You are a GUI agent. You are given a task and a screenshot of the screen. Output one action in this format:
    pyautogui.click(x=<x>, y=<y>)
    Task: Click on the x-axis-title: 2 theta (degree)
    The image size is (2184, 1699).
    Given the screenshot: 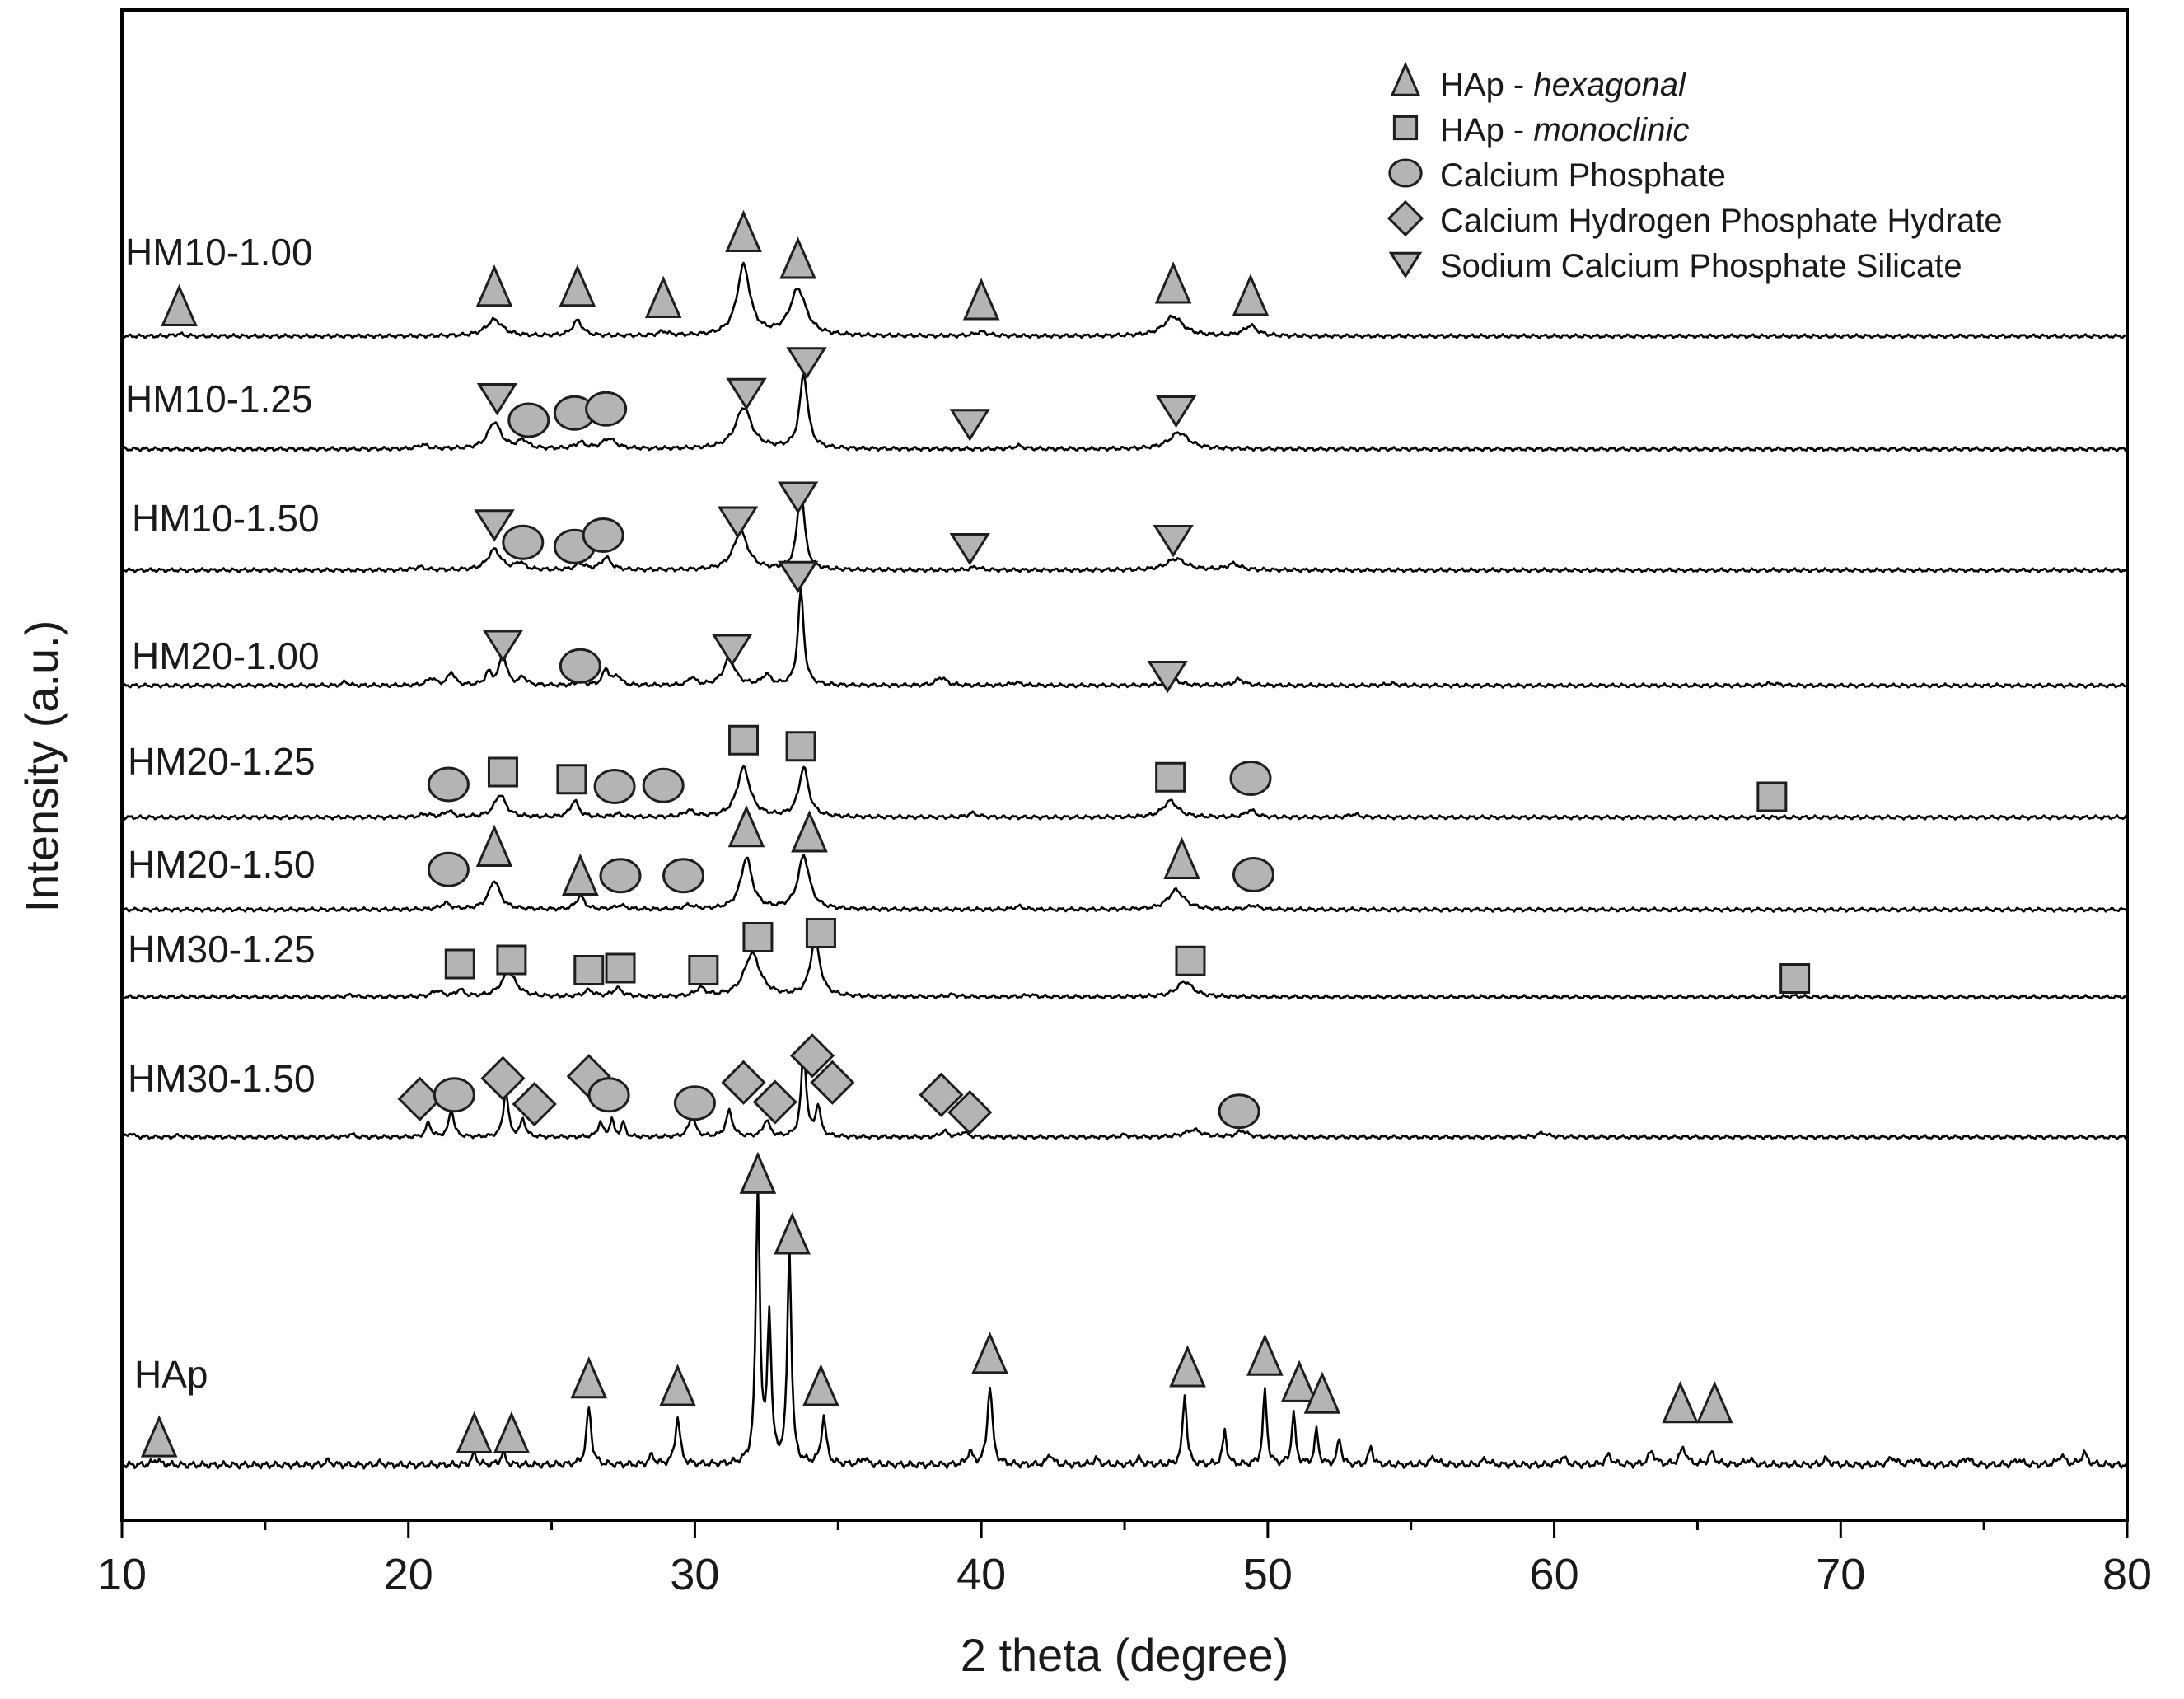 What is the action you would take?
    pyautogui.click(x=1124, y=1655)
    